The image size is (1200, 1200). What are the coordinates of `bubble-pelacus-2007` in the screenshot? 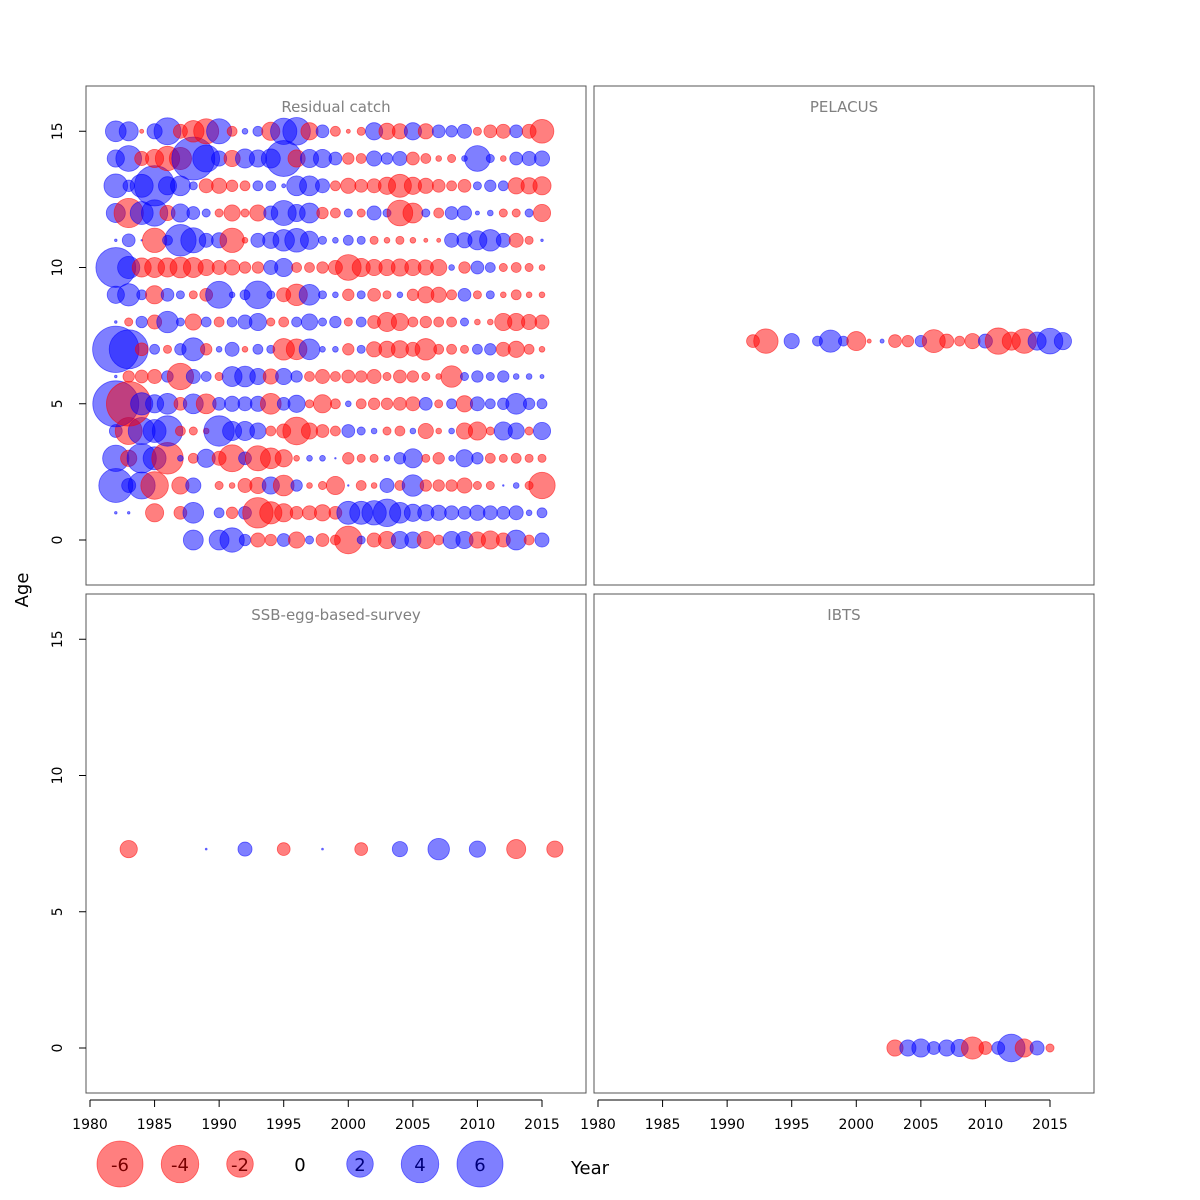 It's located at (947, 341).